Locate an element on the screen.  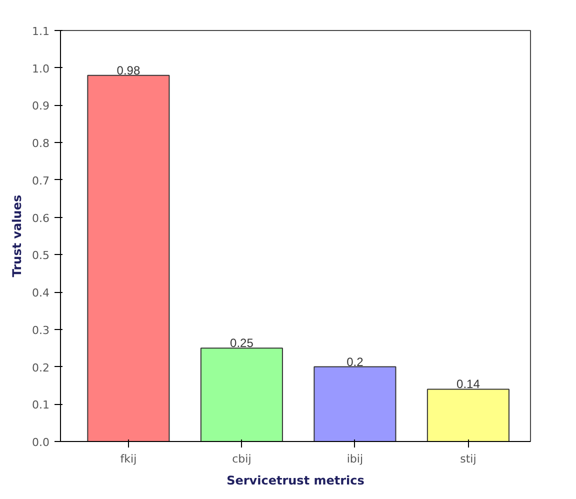
y-tick-label: 0.7 is located at coordinates (41, 181).